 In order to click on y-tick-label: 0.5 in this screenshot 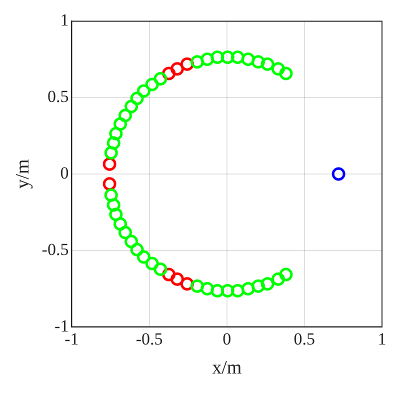, I will do `click(58, 96)`.